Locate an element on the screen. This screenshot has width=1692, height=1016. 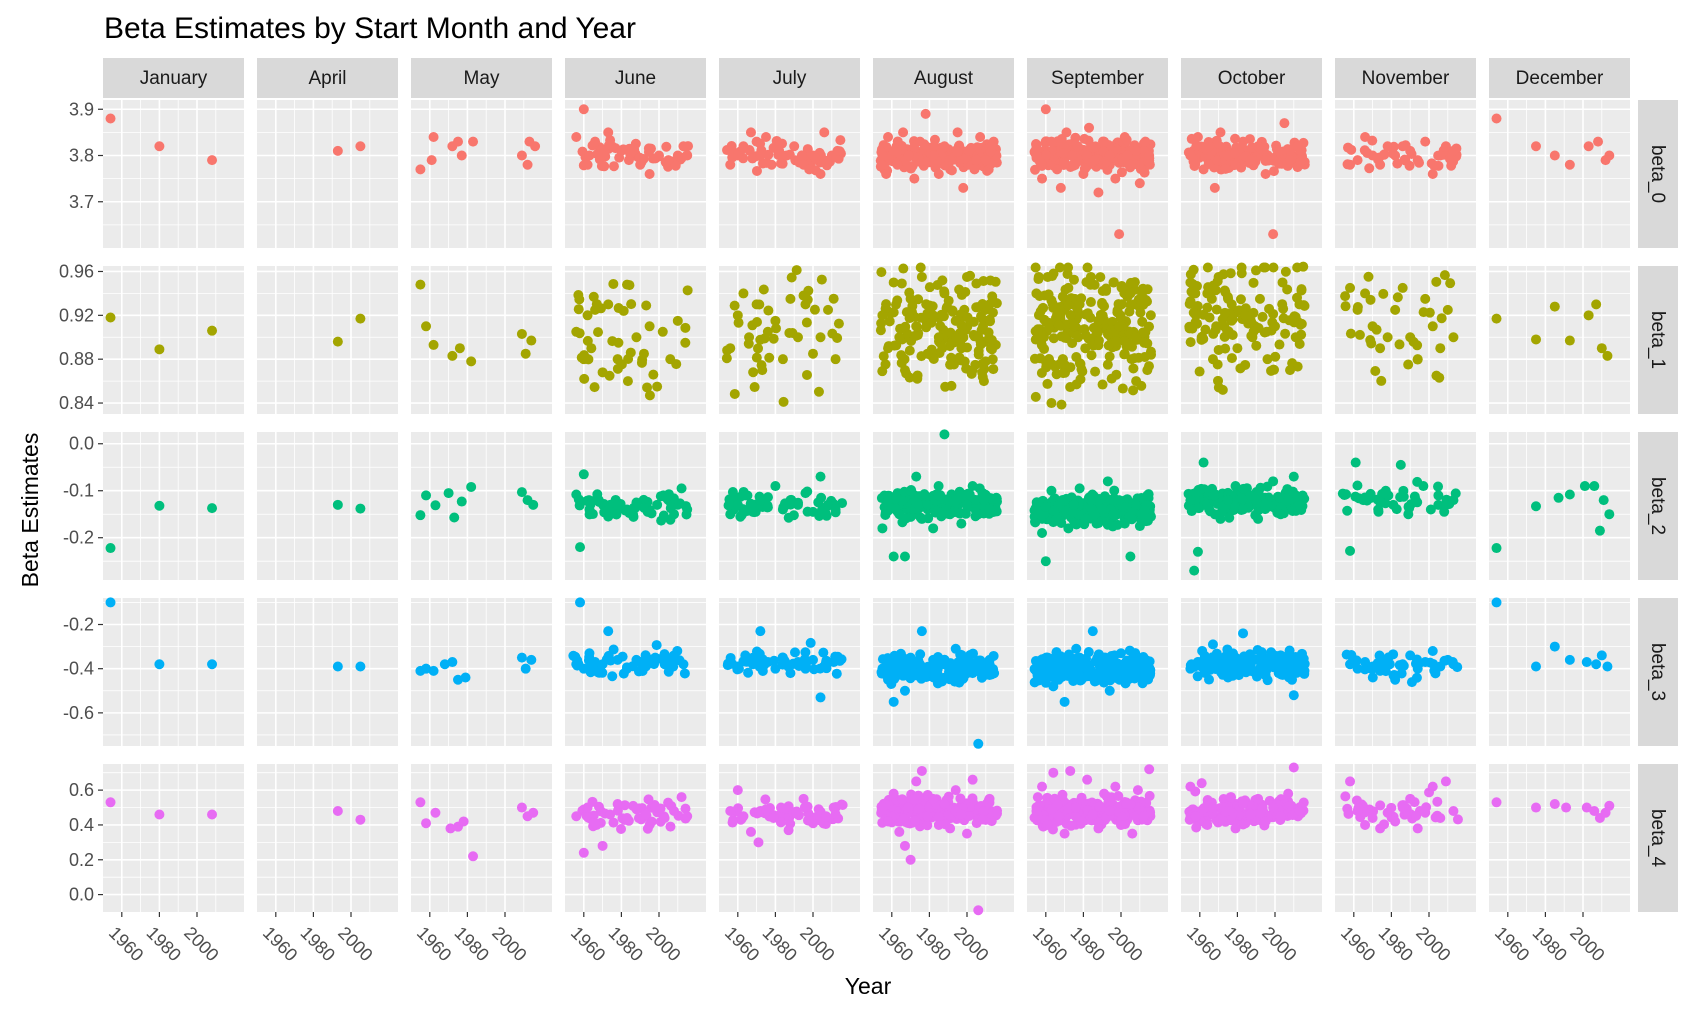
strip-january: January is located at coordinates (173, 78).